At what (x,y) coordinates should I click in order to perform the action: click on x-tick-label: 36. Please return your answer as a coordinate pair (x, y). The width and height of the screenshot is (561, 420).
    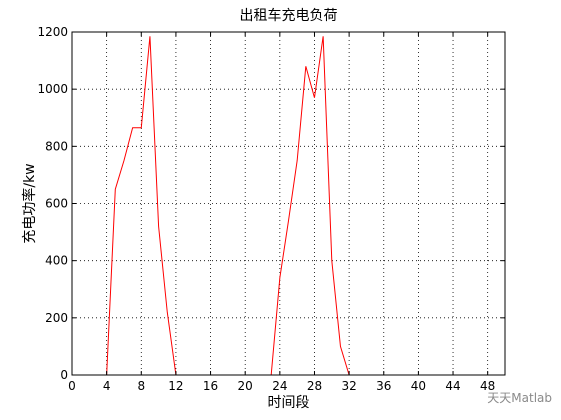
    Looking at the image, I should click on (383, 386).